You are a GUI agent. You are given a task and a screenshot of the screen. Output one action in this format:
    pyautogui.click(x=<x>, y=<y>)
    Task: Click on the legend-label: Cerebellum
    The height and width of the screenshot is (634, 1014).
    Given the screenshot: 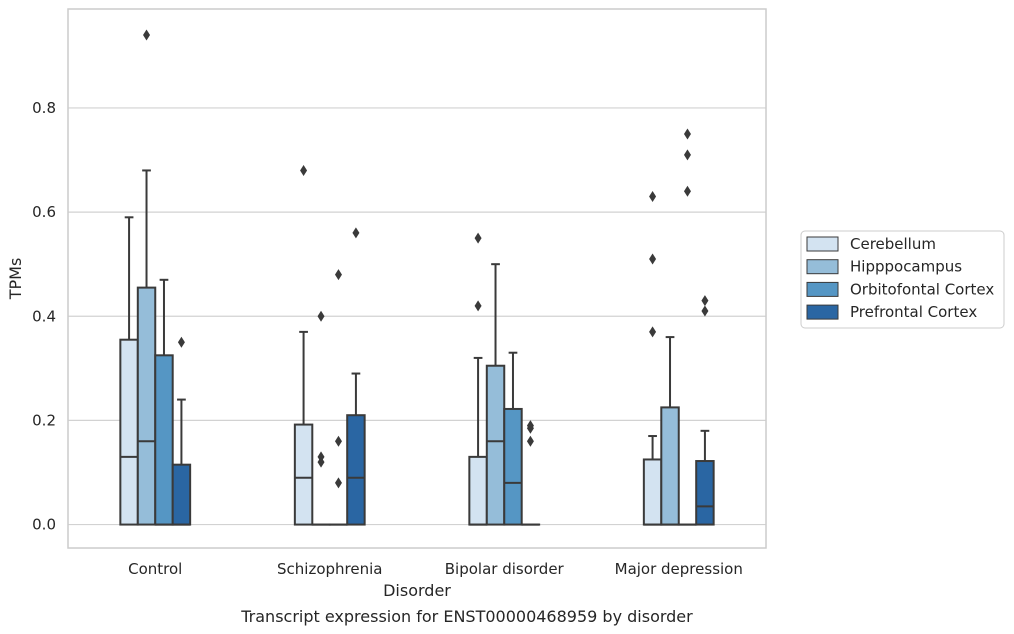 What is the action you would take?
    pyautogui.click(x=893, y=244)
    